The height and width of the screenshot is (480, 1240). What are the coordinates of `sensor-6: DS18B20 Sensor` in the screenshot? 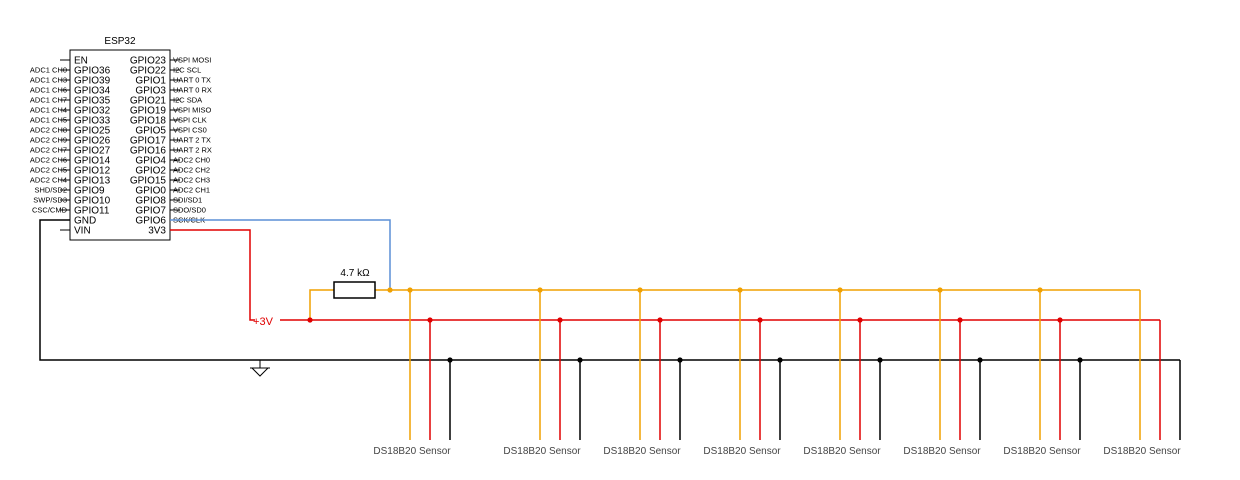 It's located at (943, 372).